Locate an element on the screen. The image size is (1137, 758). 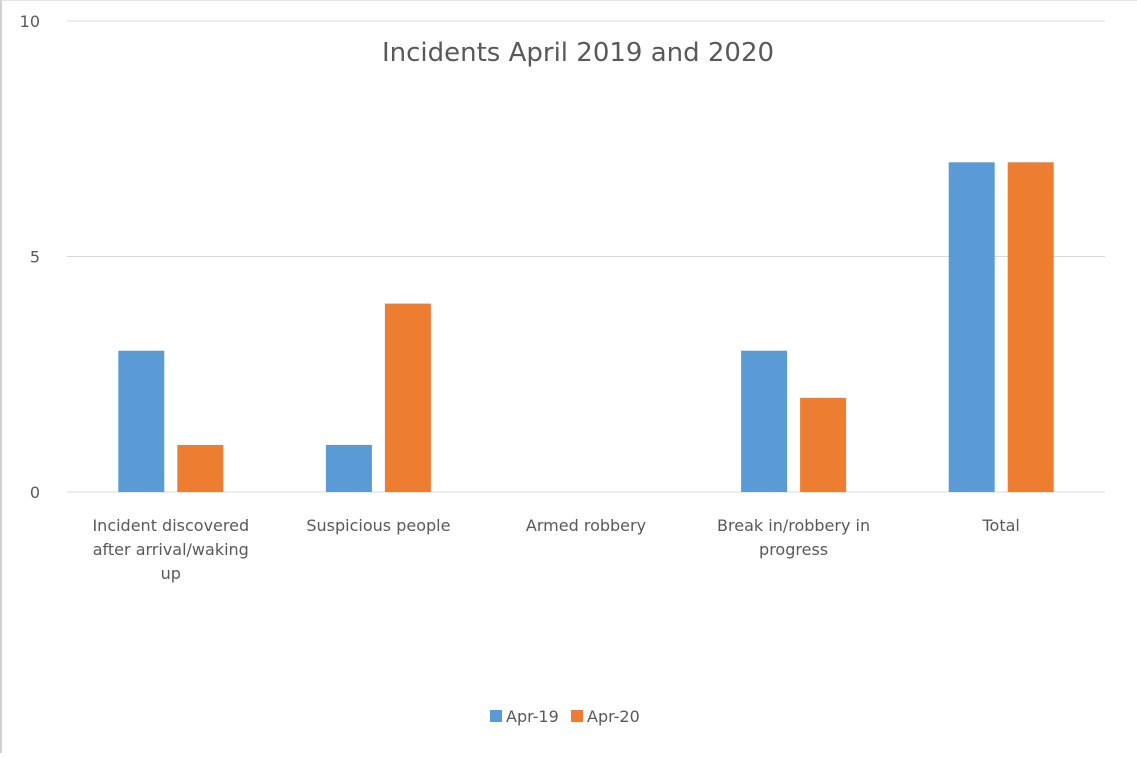
x-tick-label-4: Total is located at coordinates (1001, 525).